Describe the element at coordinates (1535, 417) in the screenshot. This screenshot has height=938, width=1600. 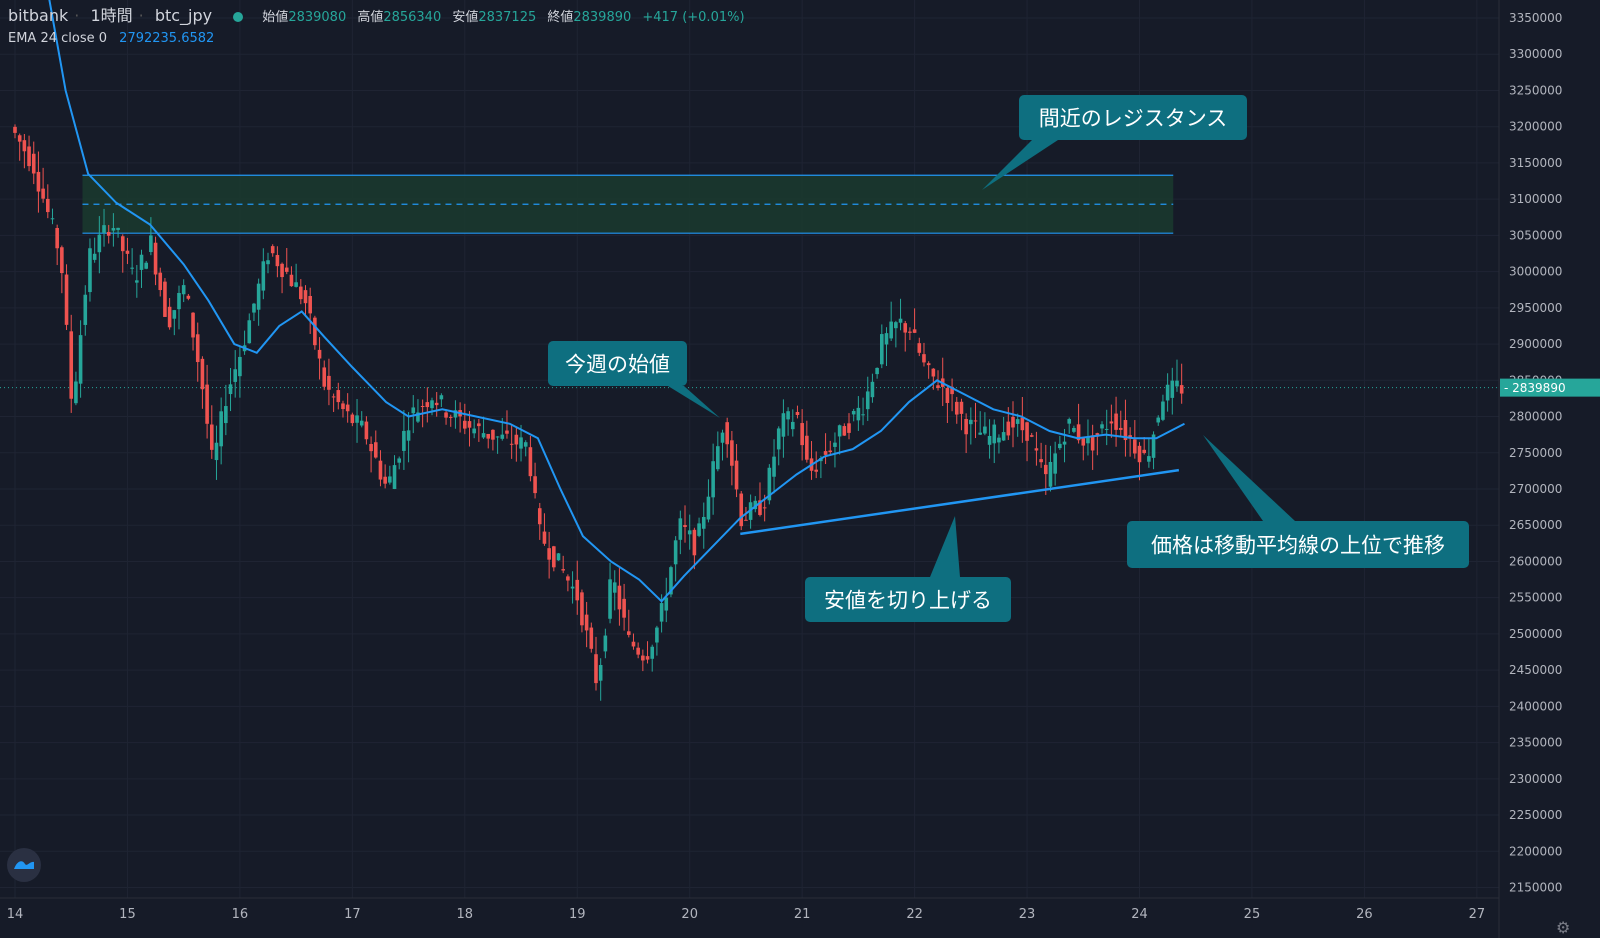
I see `y-tick-label: 2800000` at that location.